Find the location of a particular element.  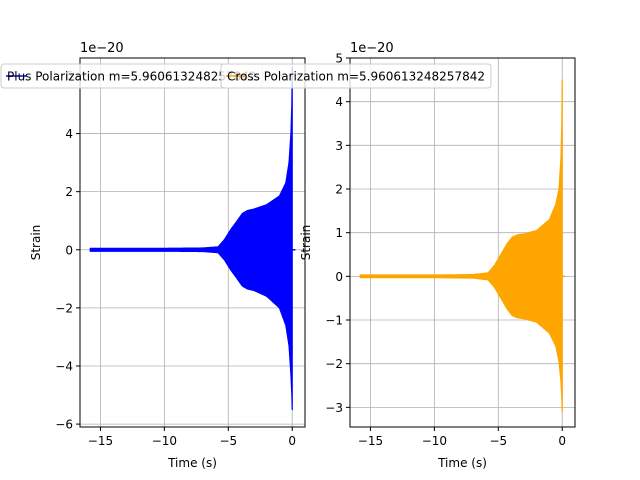

cross-polarization-legend: Cross Polarization m=5.960613248257842 is located at coordinates (356, 76).